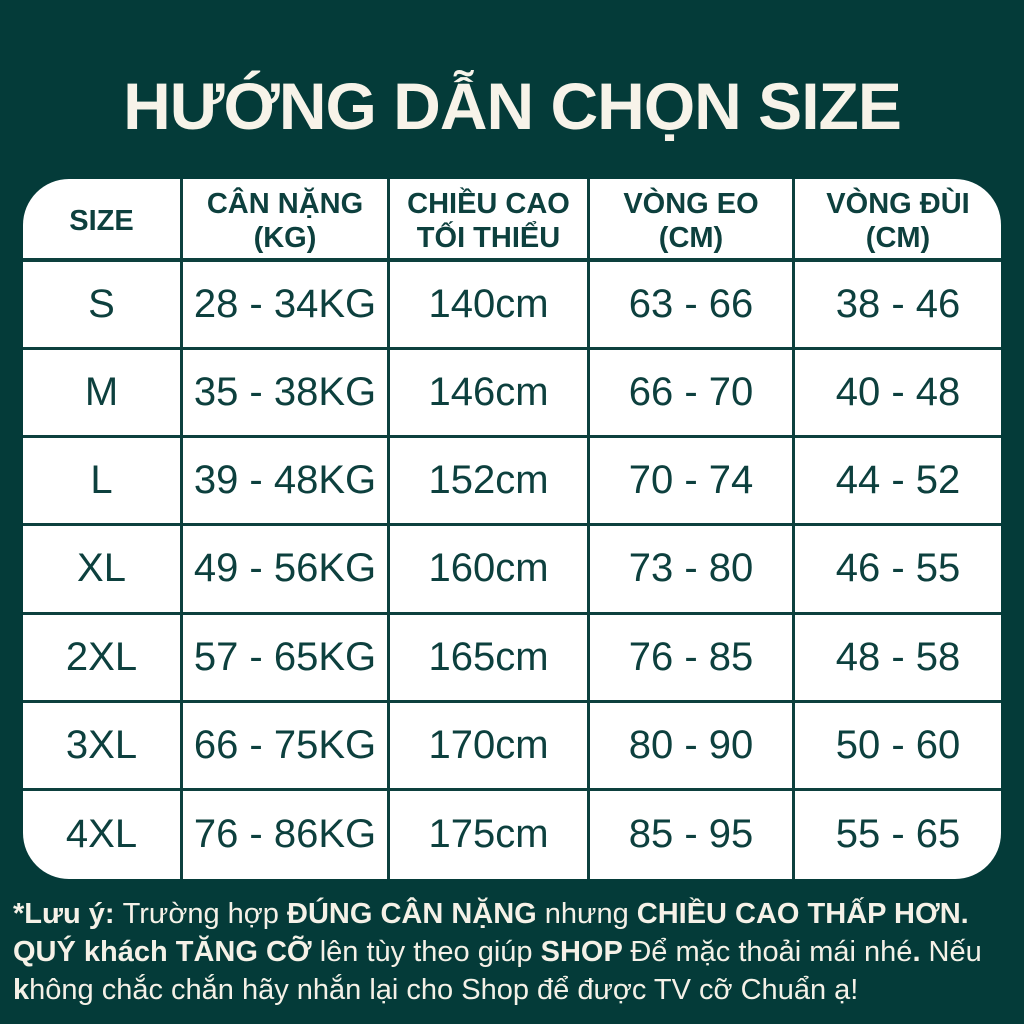 The image size is (1024, 1024). Describe the element at coordinates (951, 952) in the screenshot. I see `note-segment: Nếu` at that location.